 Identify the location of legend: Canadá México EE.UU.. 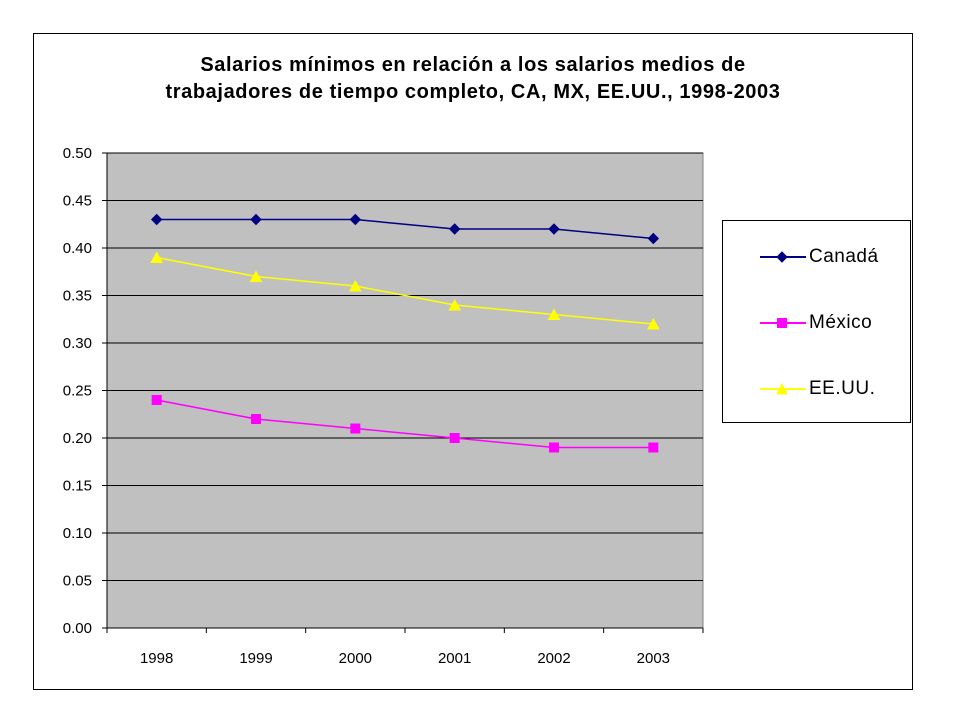
(816, 321).